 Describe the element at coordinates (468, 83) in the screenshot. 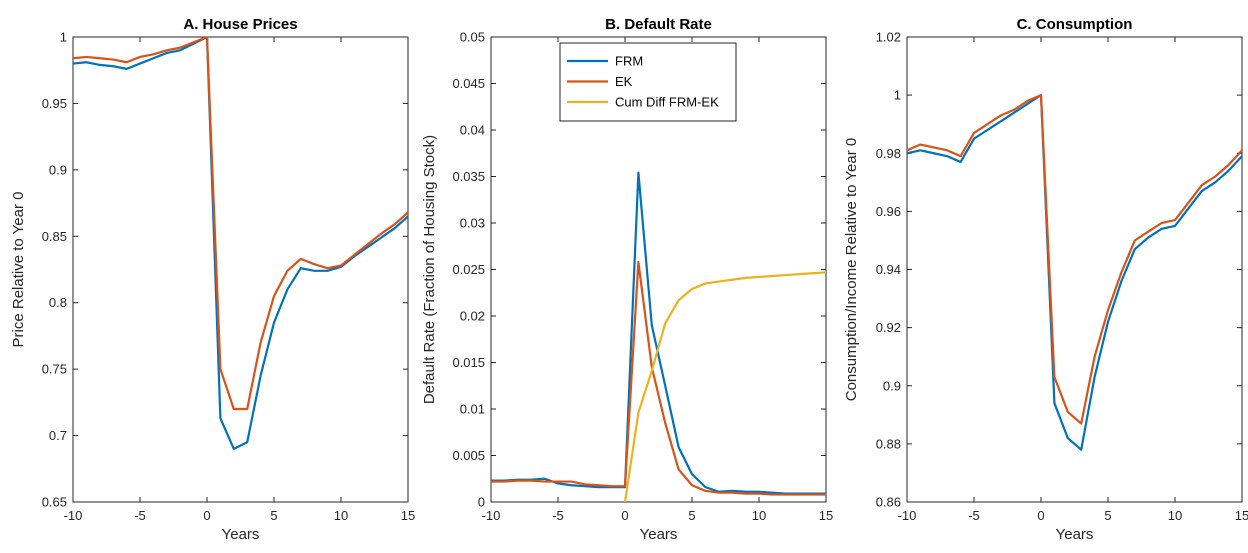

I see `chart-2-ytick-label: 0.045` at that location.